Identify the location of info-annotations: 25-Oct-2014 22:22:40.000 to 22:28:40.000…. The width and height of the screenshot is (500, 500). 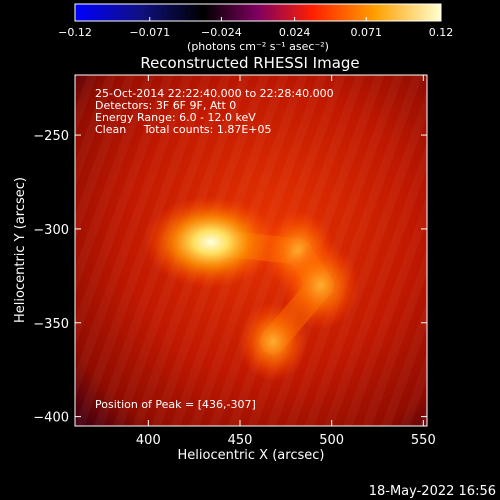
(214, 111).